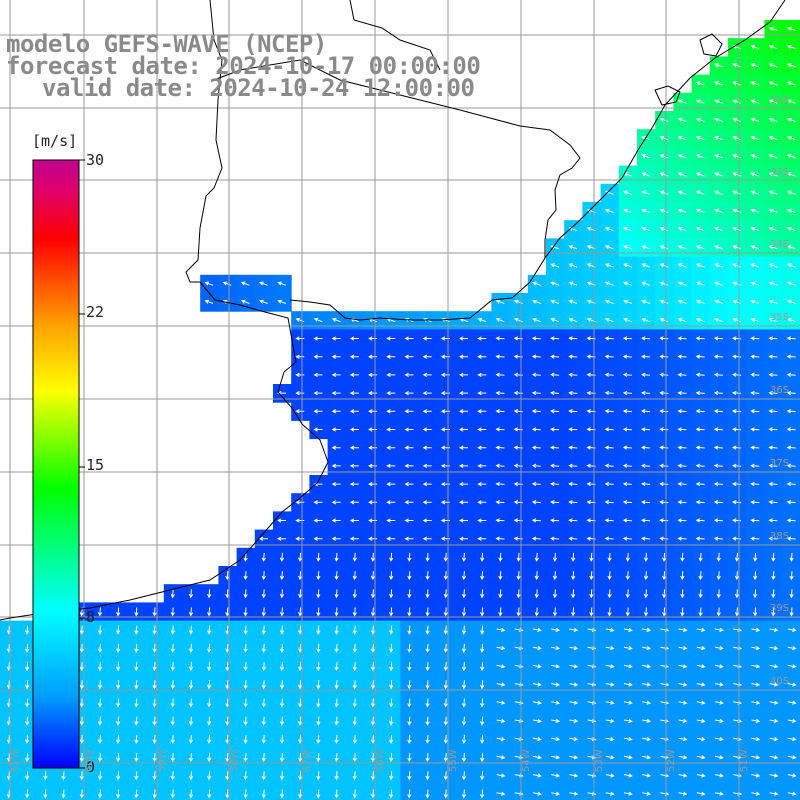  What do you see at coordinates (243, 66) in the screenshot?
I see `title-forecast-date: forecast date: 2024-10-17 00:00:00` at bounding box center [243, 66].